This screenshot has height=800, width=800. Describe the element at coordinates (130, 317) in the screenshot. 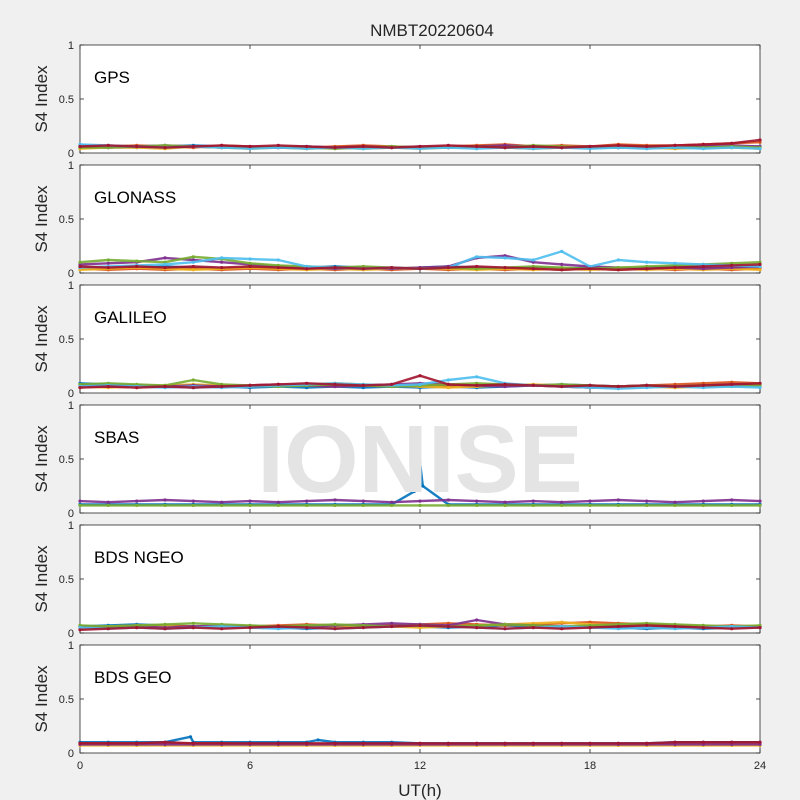

I see `panel-label: GALILEO` at that location.